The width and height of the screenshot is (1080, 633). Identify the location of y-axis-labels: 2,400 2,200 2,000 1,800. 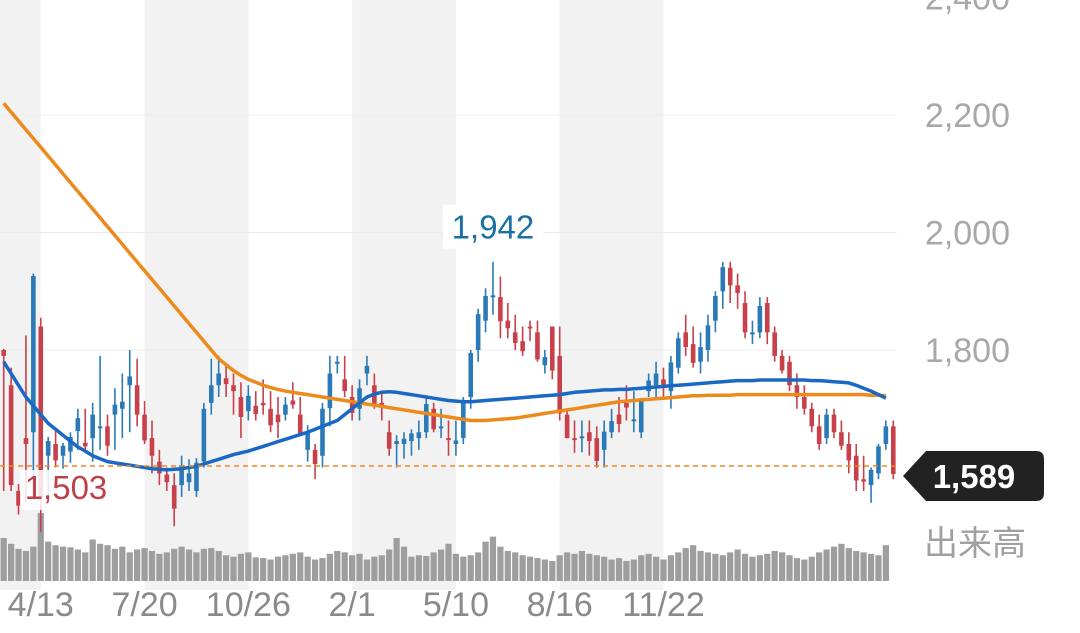
(967, 185).